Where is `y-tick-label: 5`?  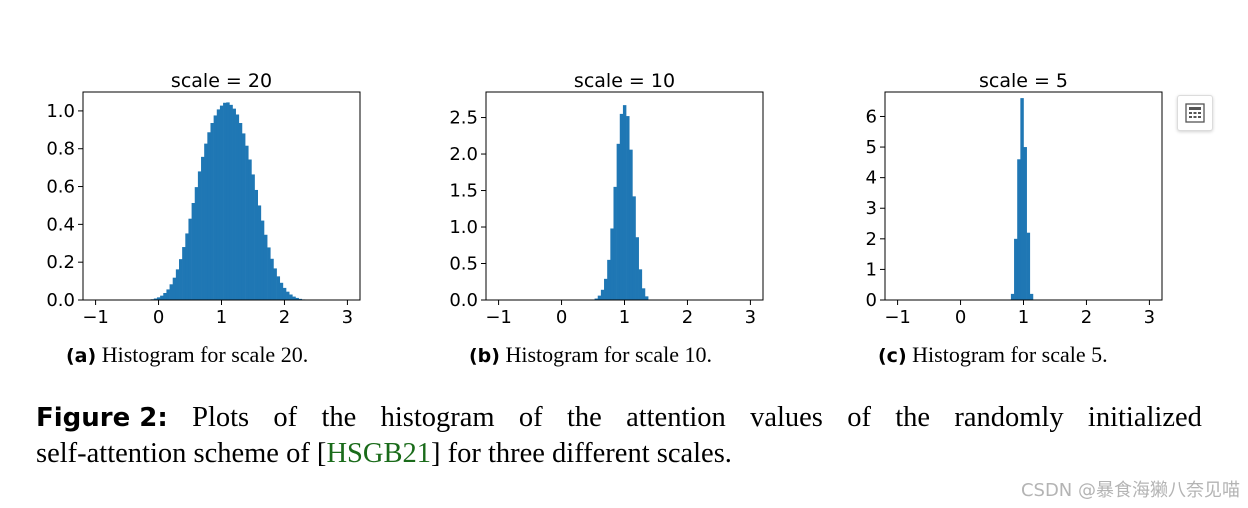
y-tick-label: 5 is located at coordinates (871, 147).